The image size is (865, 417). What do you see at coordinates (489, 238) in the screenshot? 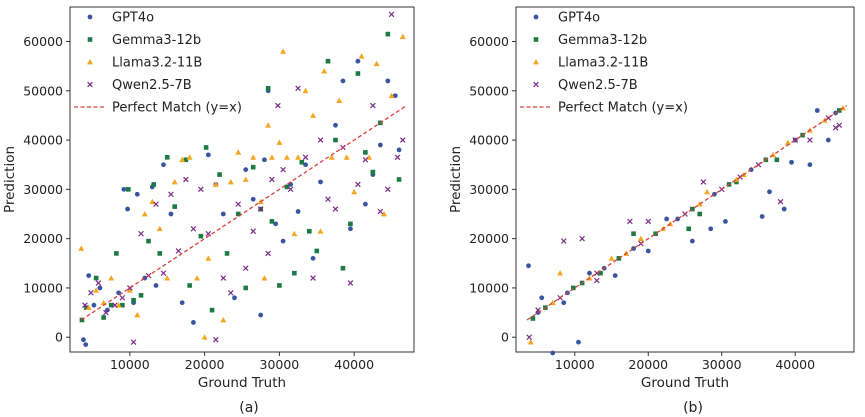
I see `y-tick-label: 20000` at bounding box center [489, 238].